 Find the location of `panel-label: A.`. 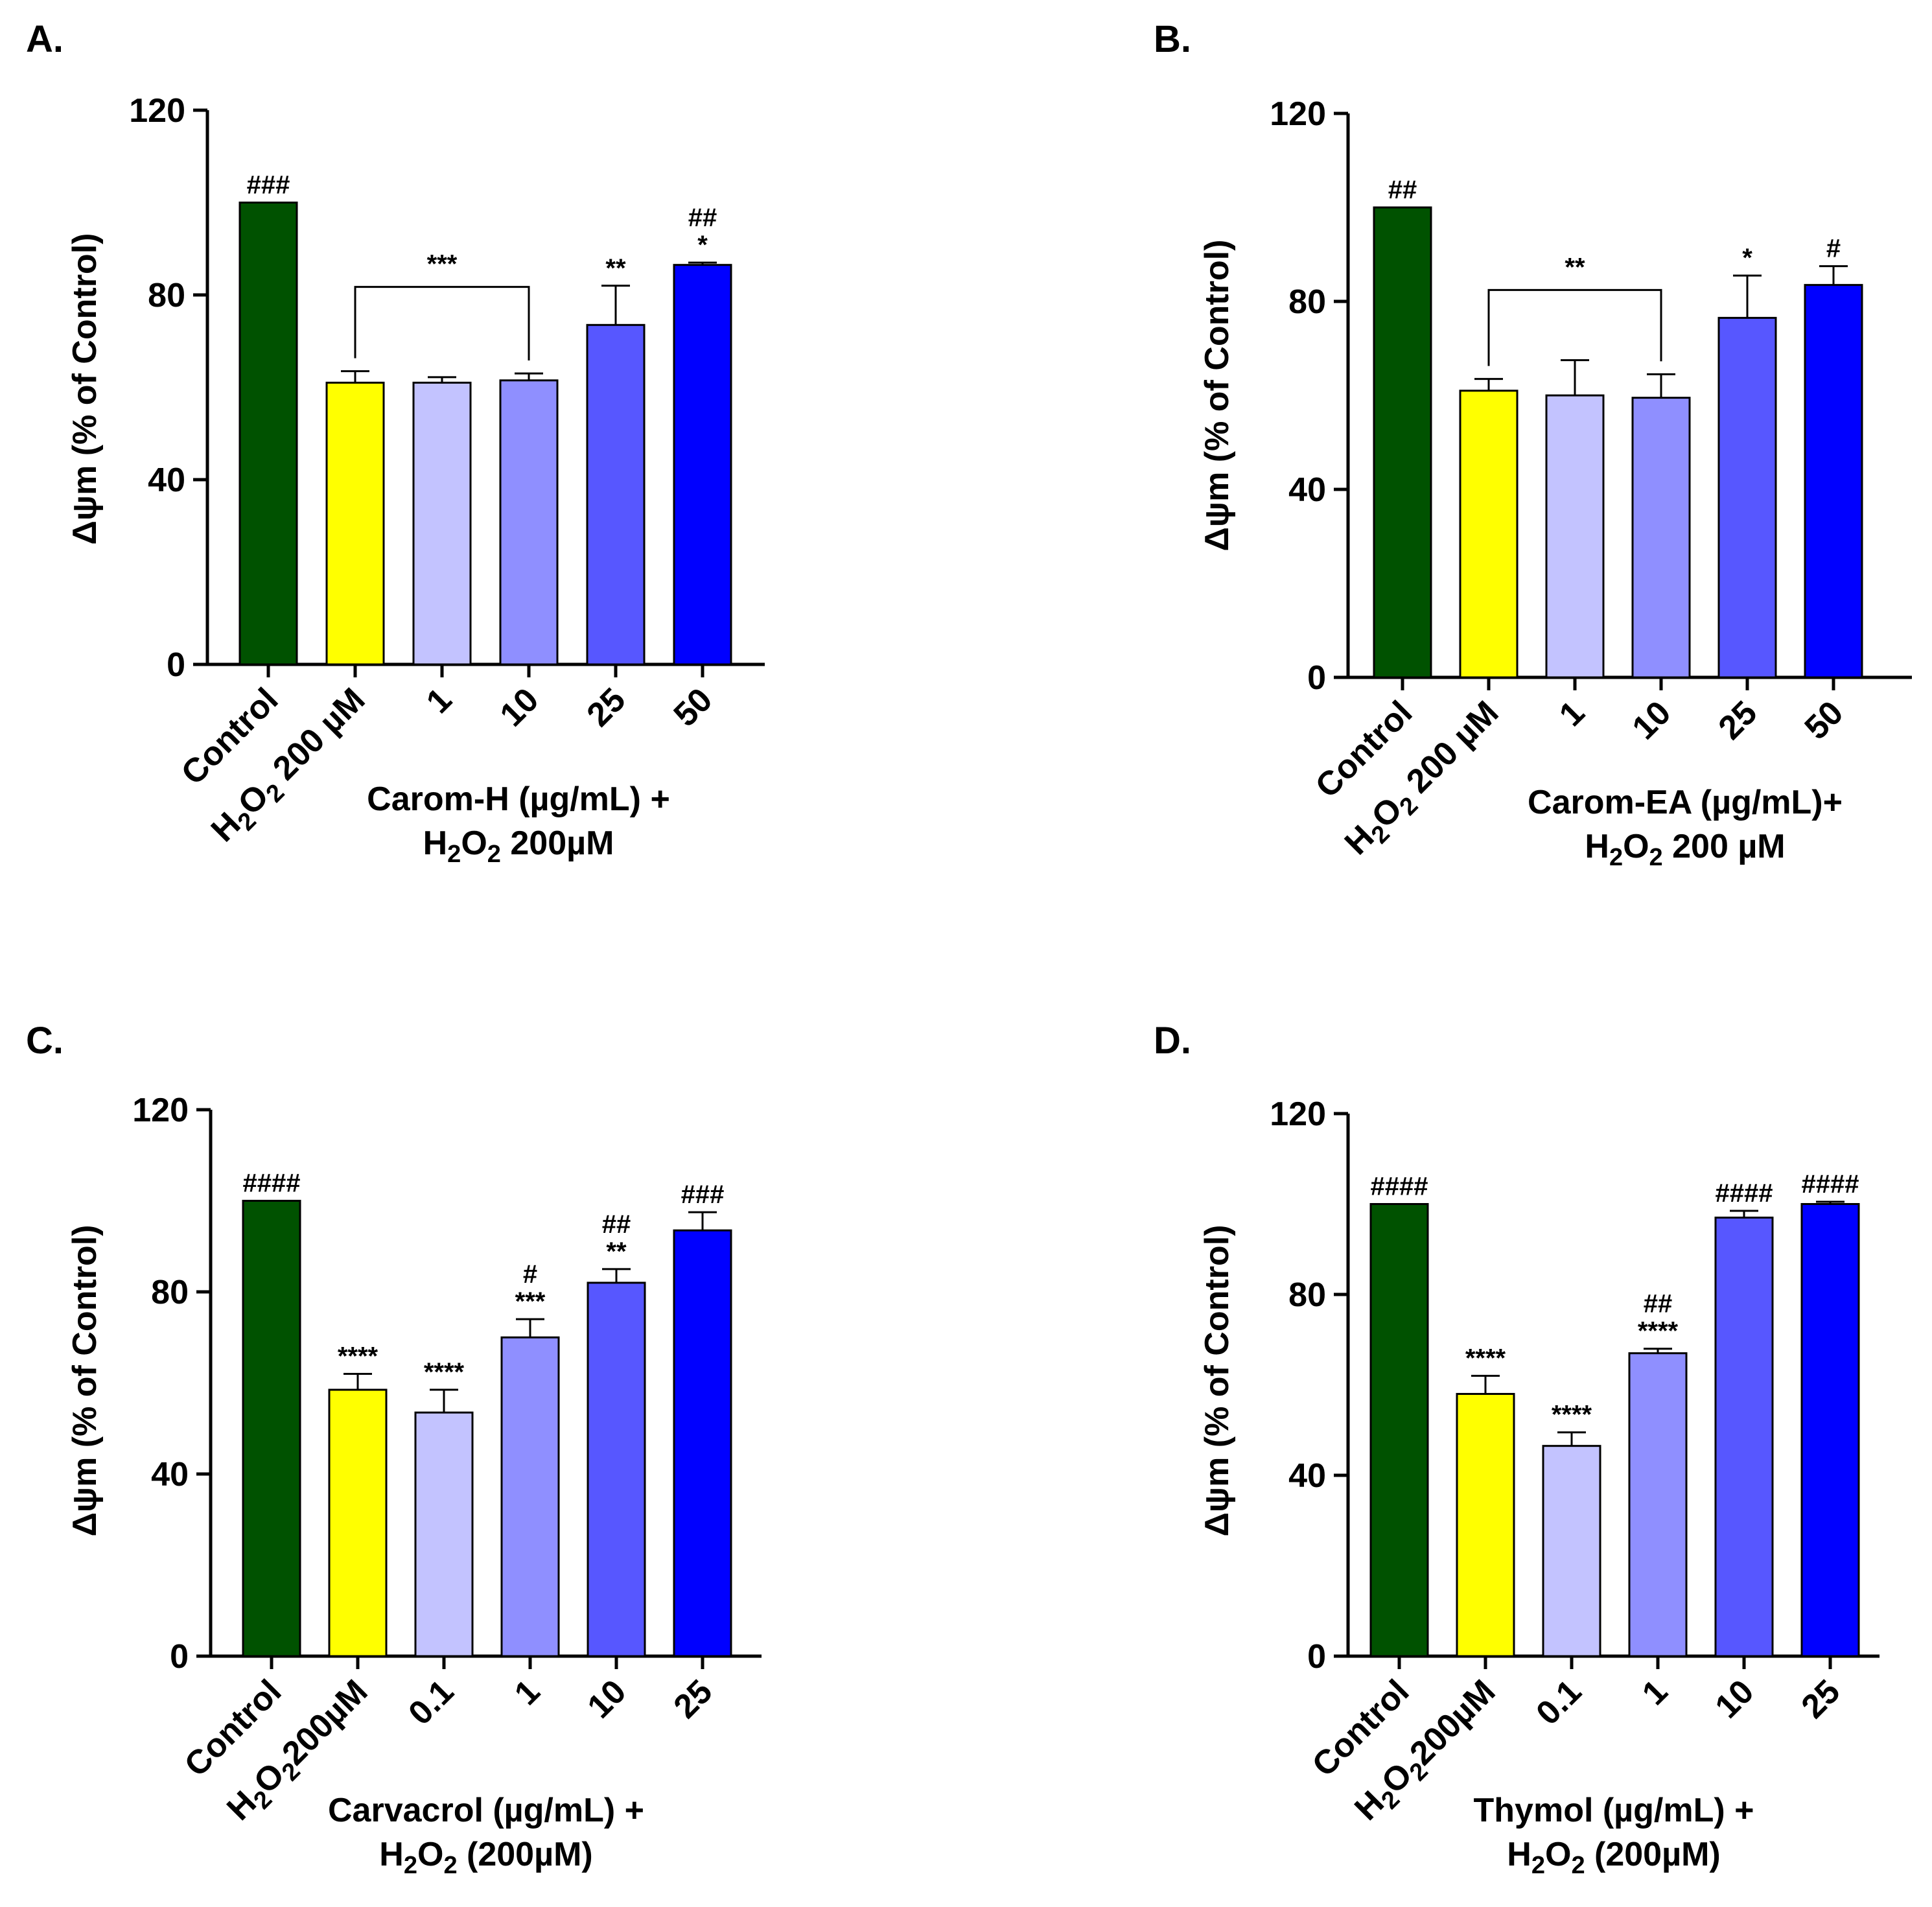

panel-label: A. is located at coordinates (45, 39).